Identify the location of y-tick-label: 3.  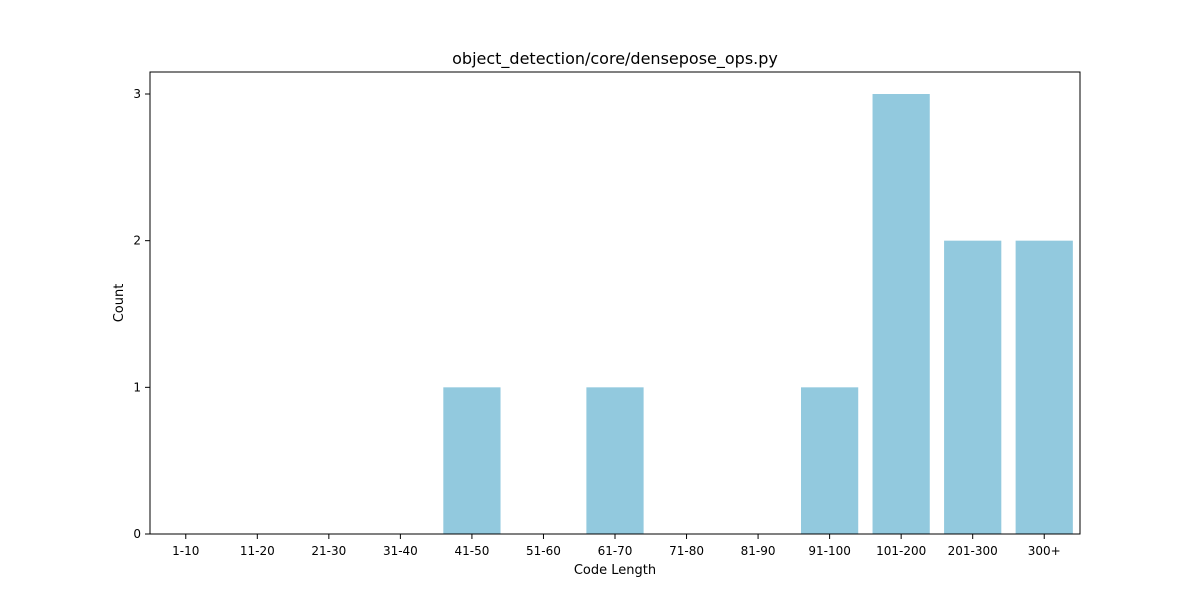
(137, 94).